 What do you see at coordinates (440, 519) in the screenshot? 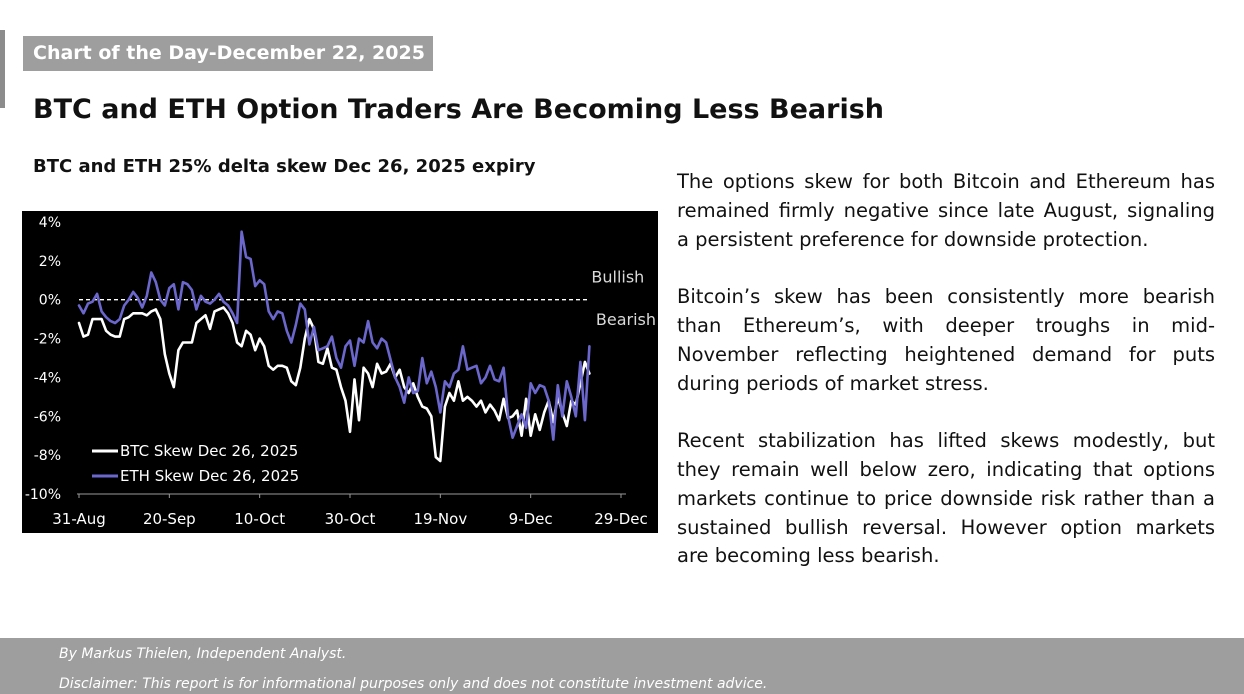
I see `x-tick-label: 19-Nov` at bounding box center [440, 519].